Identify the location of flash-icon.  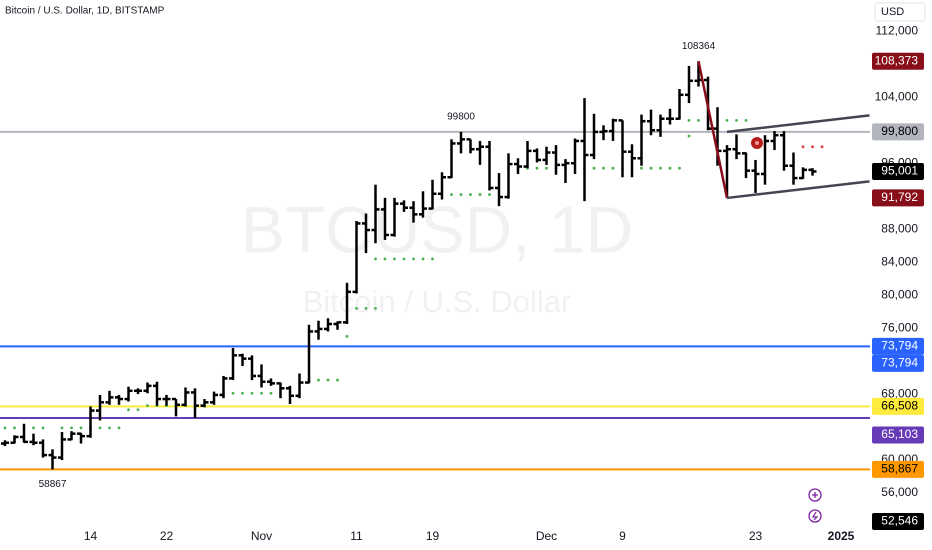
(815, 516).